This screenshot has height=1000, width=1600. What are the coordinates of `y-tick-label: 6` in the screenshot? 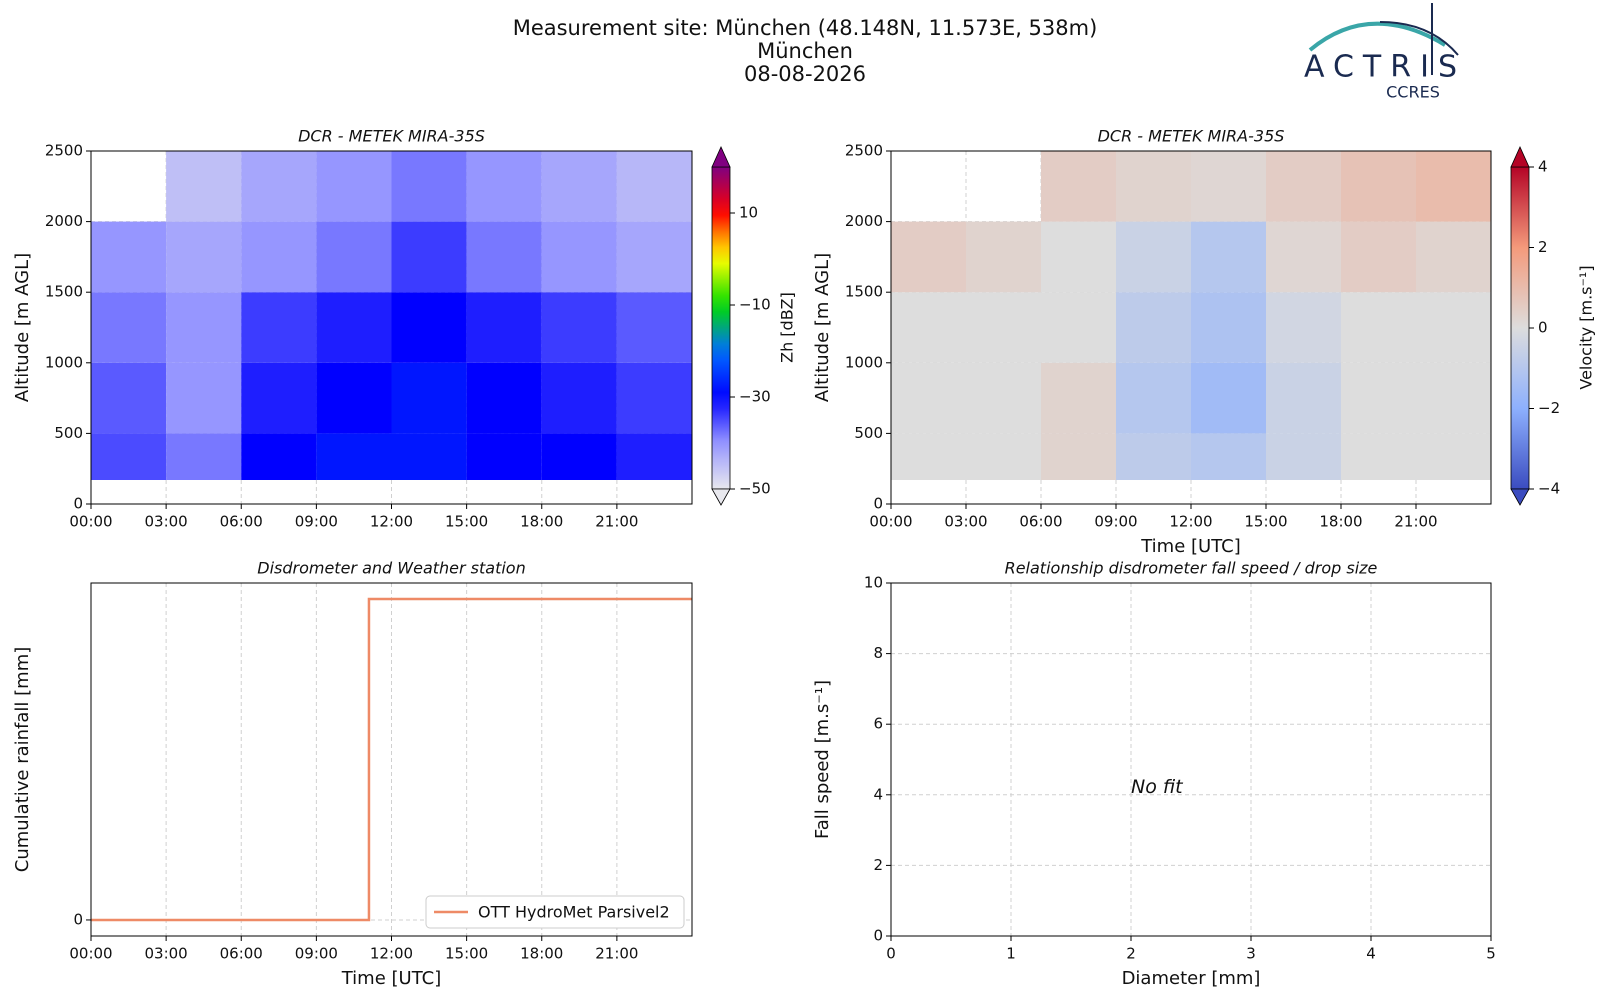 It's located at (878, 724).